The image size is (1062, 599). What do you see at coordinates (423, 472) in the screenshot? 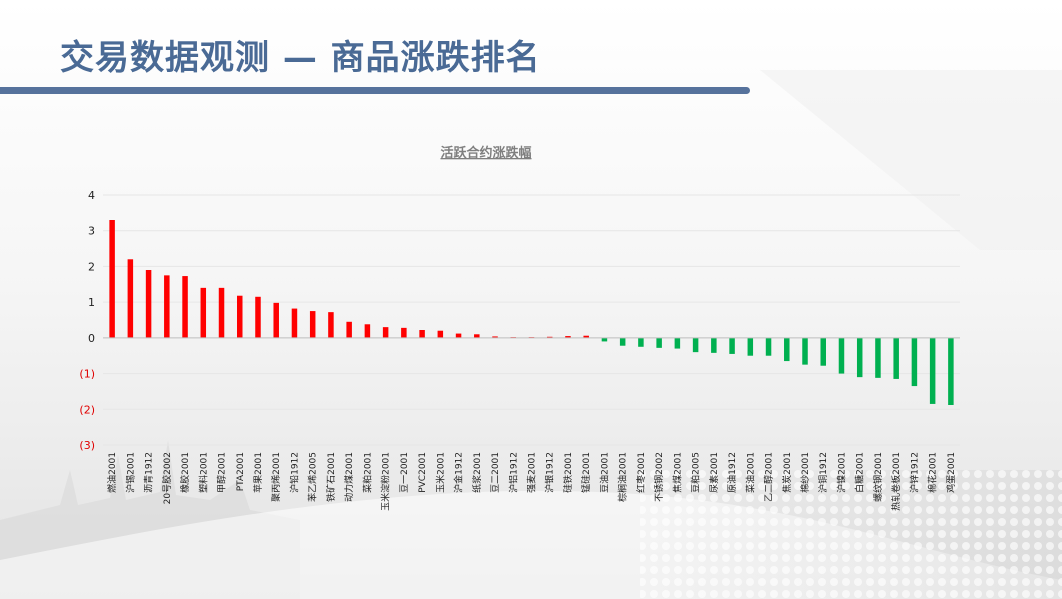
I see `x-category-label: PVC2001` at bounding box center [423, 472].